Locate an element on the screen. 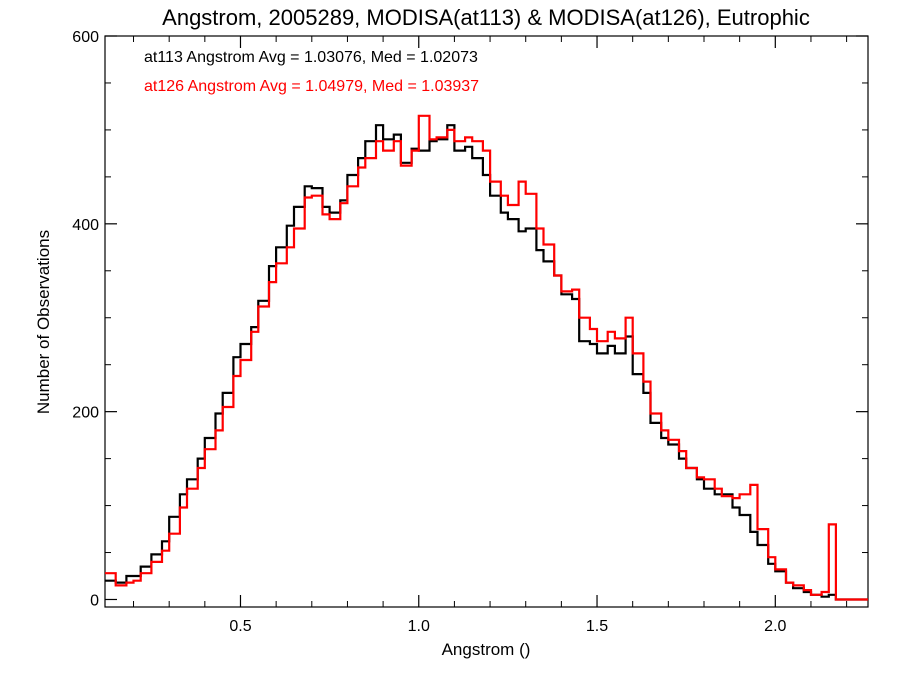  y-axis-label: Number of Observations is located at coordinates (43, 322).